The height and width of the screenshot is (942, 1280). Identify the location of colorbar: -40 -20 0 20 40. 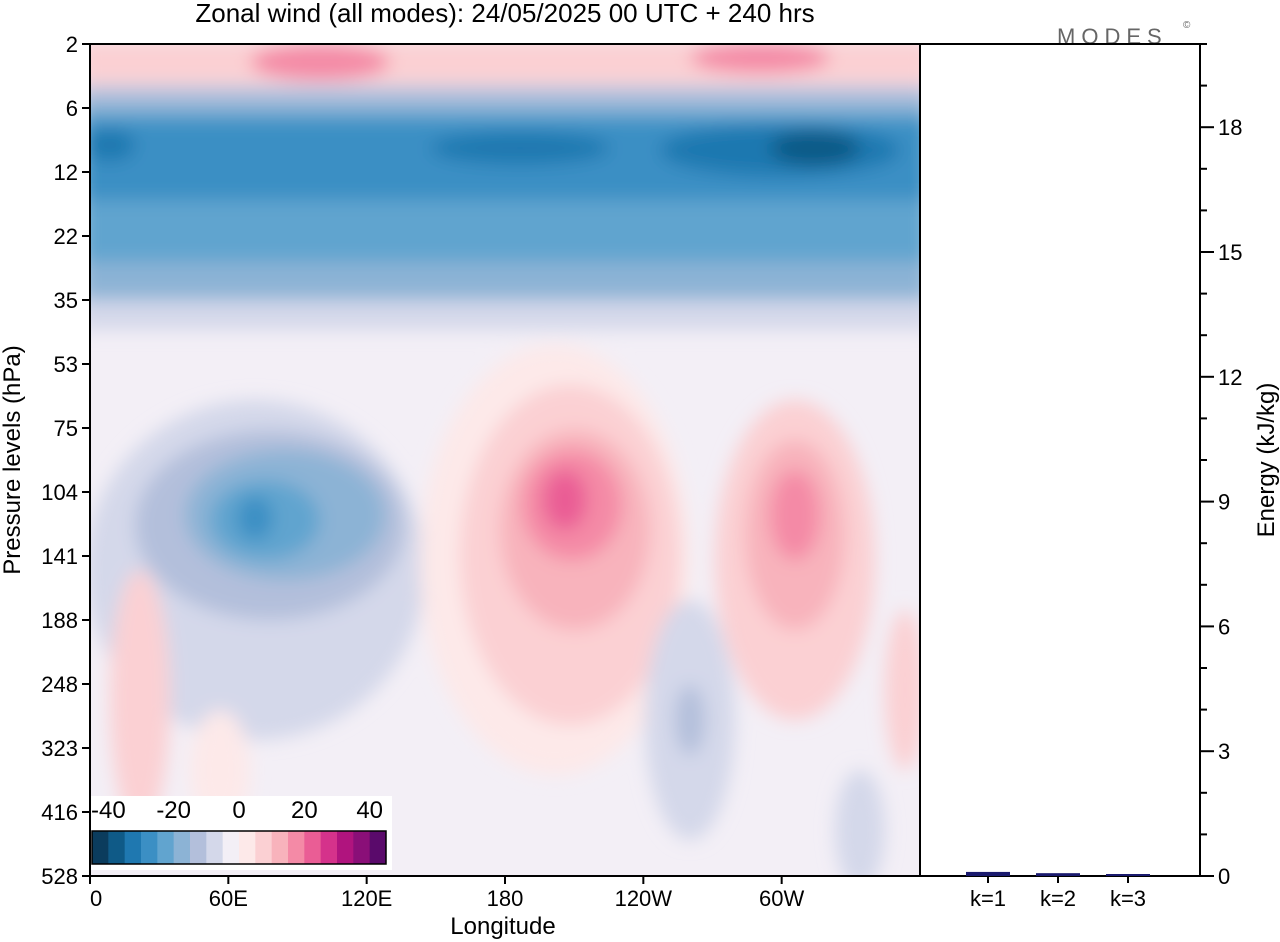
(239, 833).